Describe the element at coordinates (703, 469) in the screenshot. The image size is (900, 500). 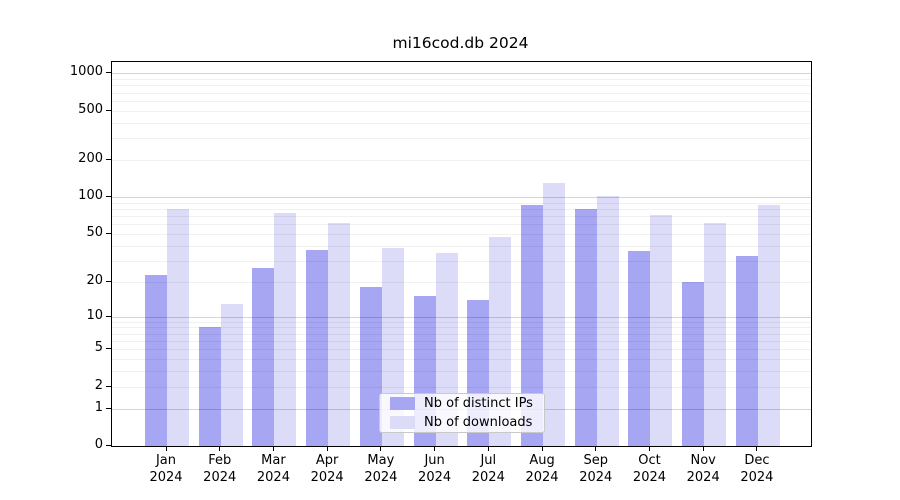
I see `x-tick-label: Nov 2024` at that location.